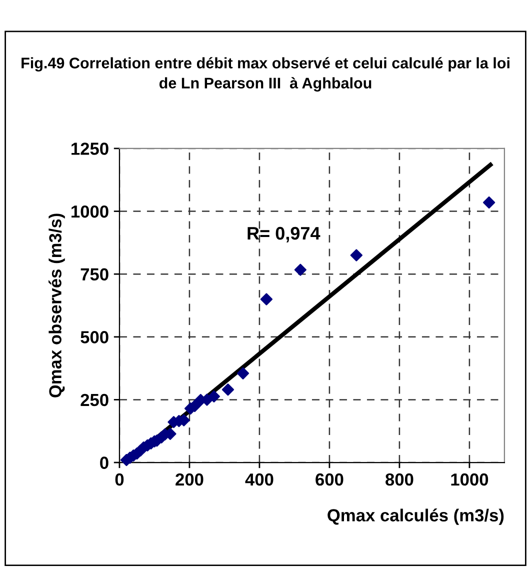 Image resolution: width=531 pixels, height=571 pixels. I want to click on y-tick-label: 500, so click(94, 337).